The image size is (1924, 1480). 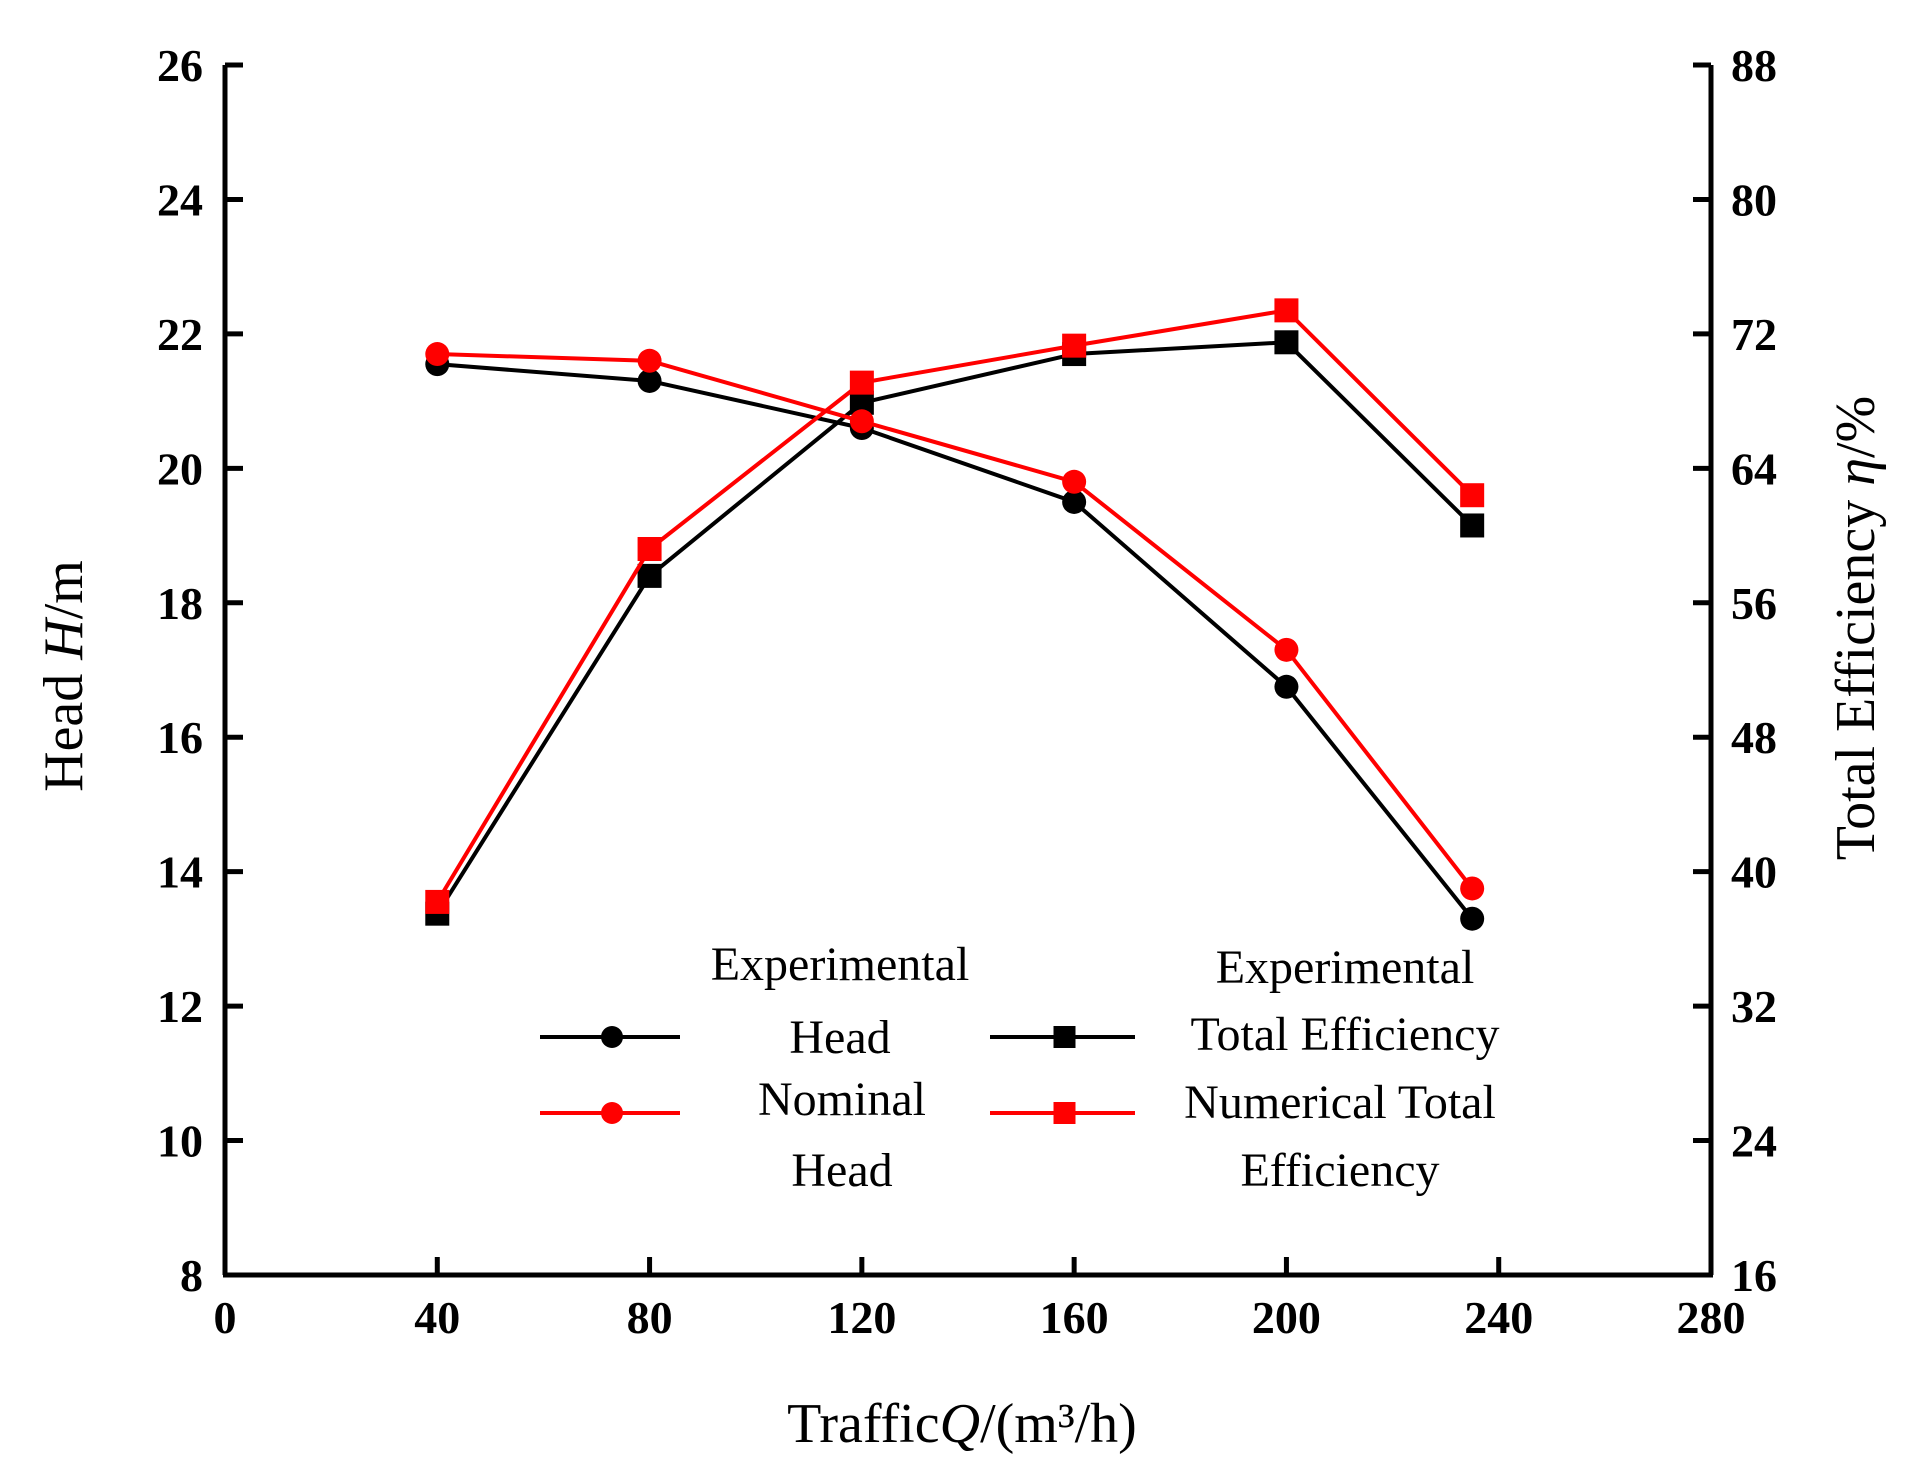 I want to click on y-right-tick-label: 88, so click(x=1754, y=65).